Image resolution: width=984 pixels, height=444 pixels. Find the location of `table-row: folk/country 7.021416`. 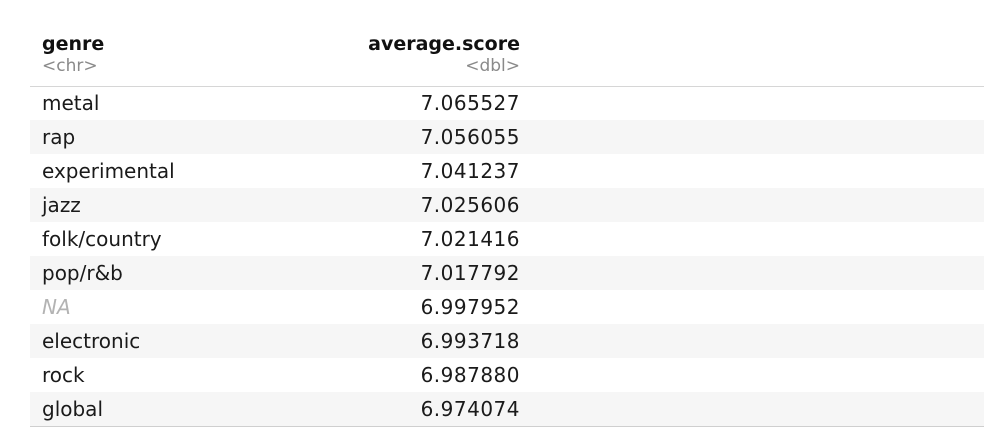

table-row: folk/country 7.021416 is located at coordinates (507, 239).